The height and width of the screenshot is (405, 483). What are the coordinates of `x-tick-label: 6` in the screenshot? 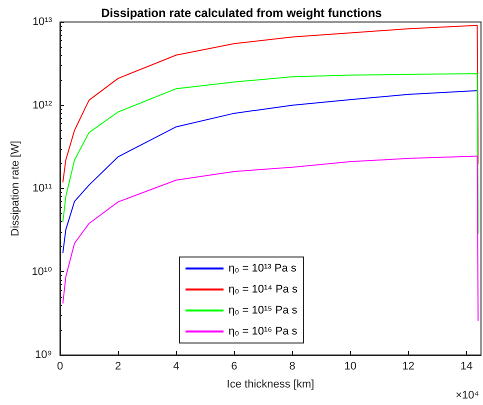 It's located at (234, 366).